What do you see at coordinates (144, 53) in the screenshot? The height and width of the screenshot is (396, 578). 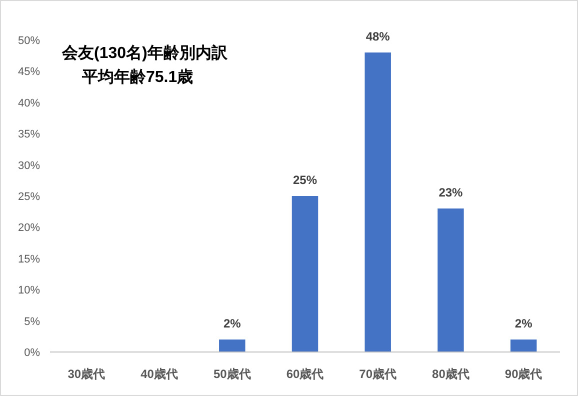 I see `chart-title: 会友(130名)年齢別内訳` at bounding box center [144, 53].